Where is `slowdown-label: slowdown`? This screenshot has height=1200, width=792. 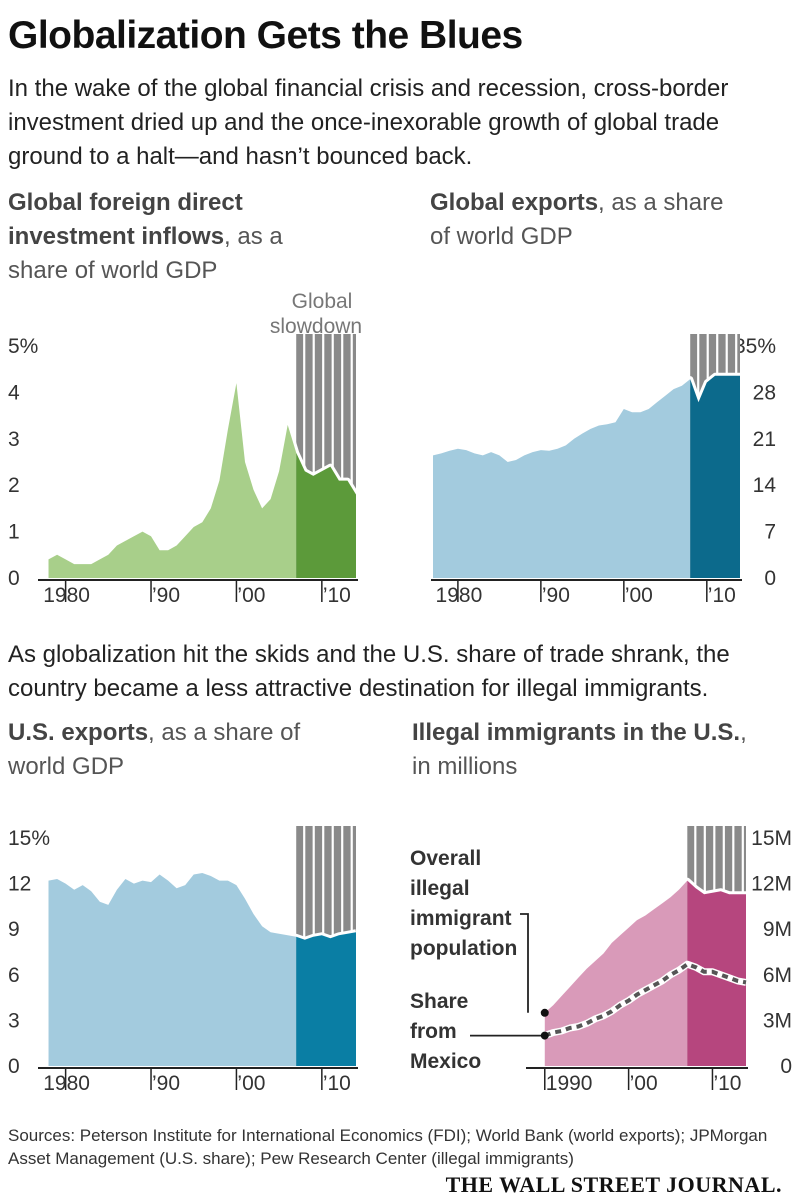
slowdown-label: slowdown is located at coordinates (316, 326).